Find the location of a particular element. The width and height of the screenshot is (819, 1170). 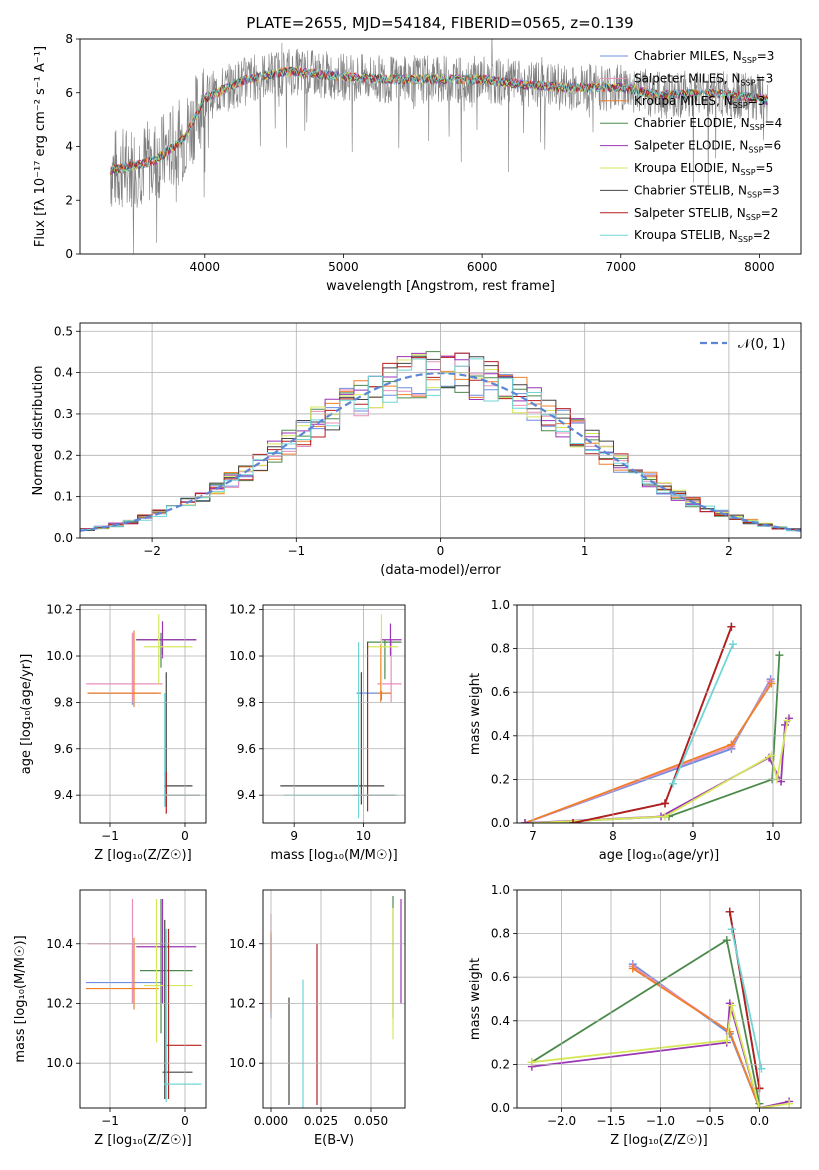

x-axis-label: age [log₁₀(age/yr)] is located at coordinates (659, 855).